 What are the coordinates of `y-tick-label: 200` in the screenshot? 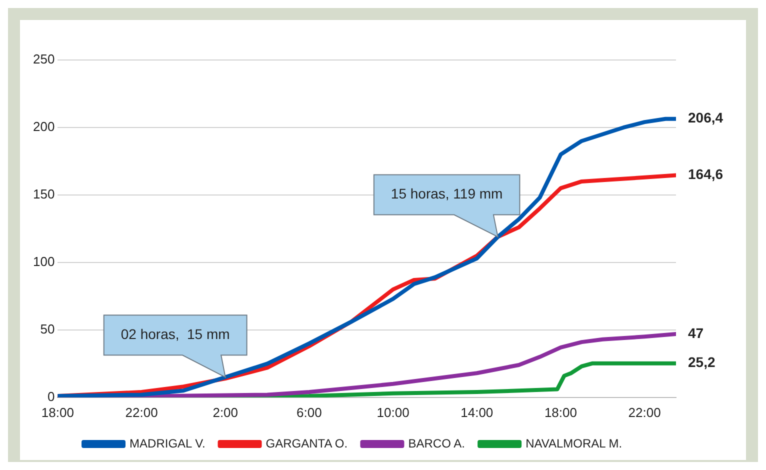 It's located at (43, 126).